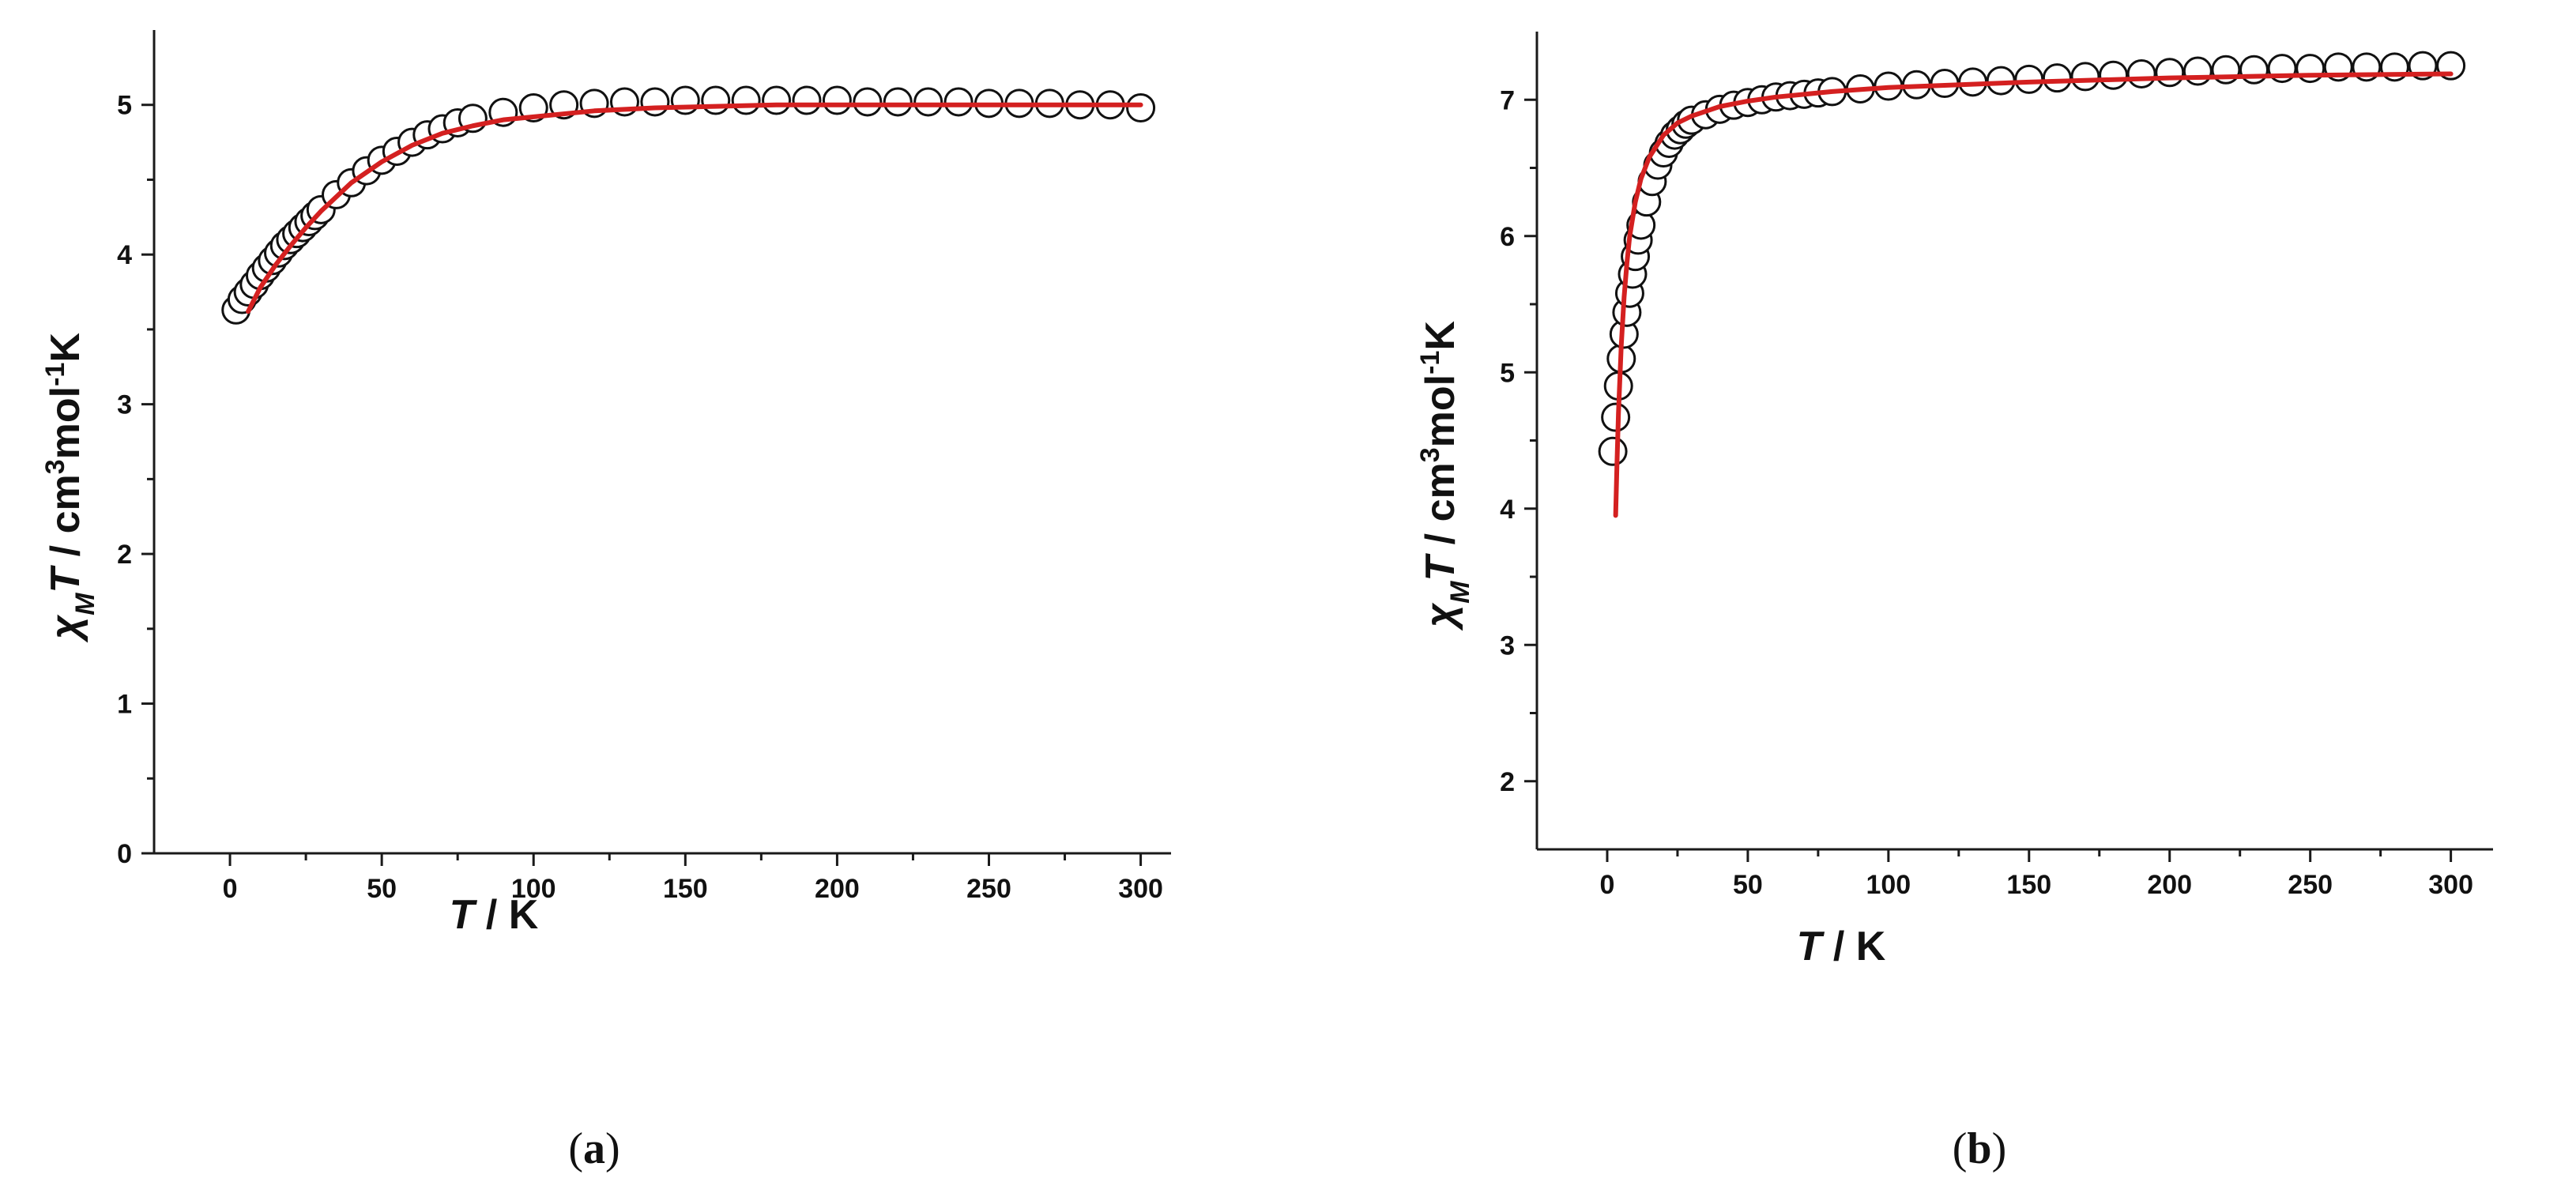 Image resolution: width=2576 pixels, height=1197 pixels. I want to click on x-tick-label-a: 300, so click(1140, 889).